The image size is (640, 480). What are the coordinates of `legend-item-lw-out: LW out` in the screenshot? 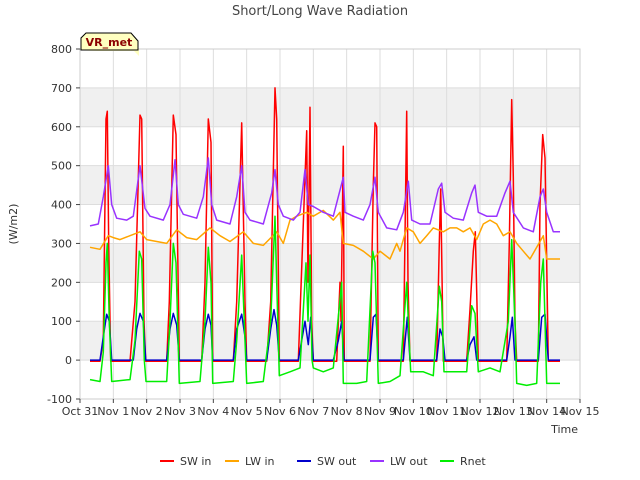 It's located at (399, 461).